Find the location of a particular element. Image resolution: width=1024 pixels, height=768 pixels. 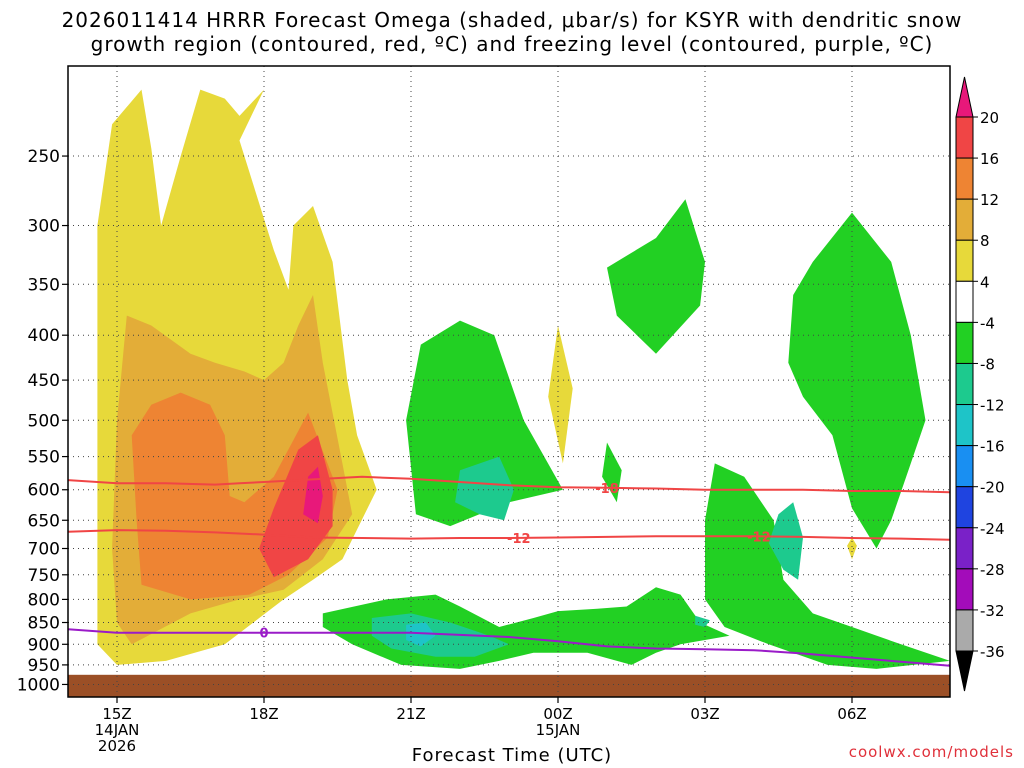

x-tick-label: 00Z is located at coordinates (557, 714).